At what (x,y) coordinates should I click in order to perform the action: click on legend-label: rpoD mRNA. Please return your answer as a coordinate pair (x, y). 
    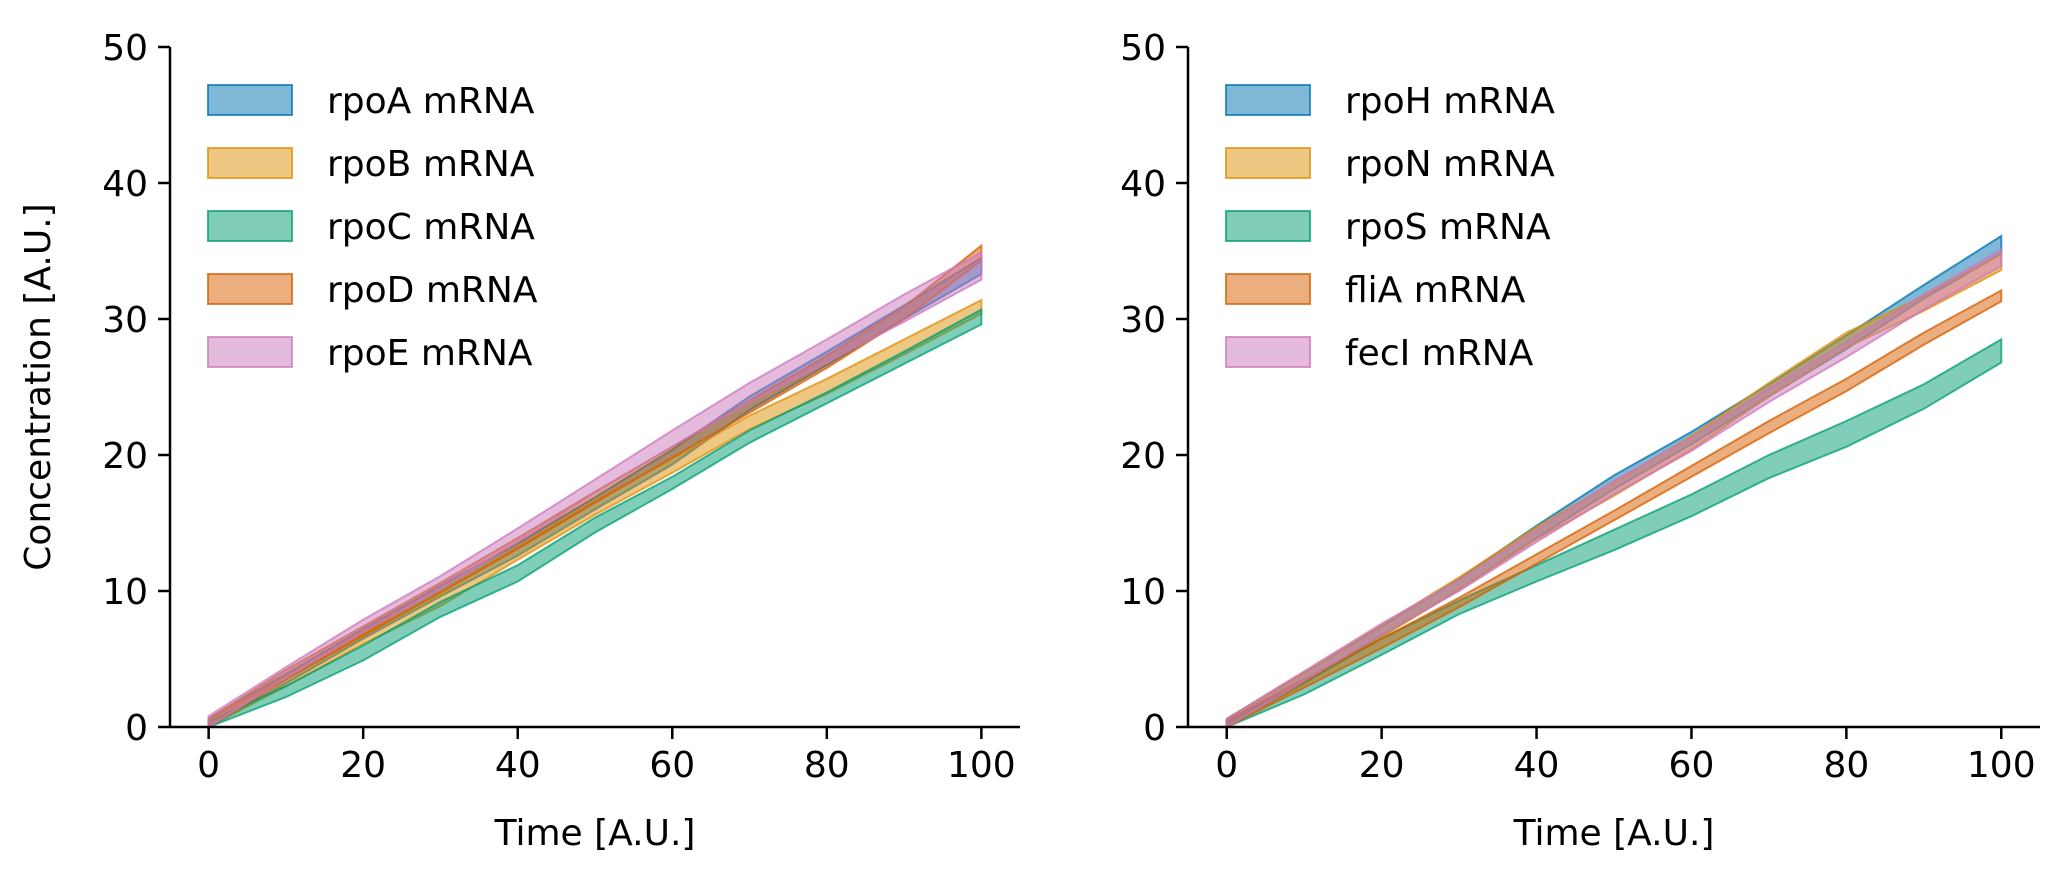
    Looking at the image, I should click on (432, 290).